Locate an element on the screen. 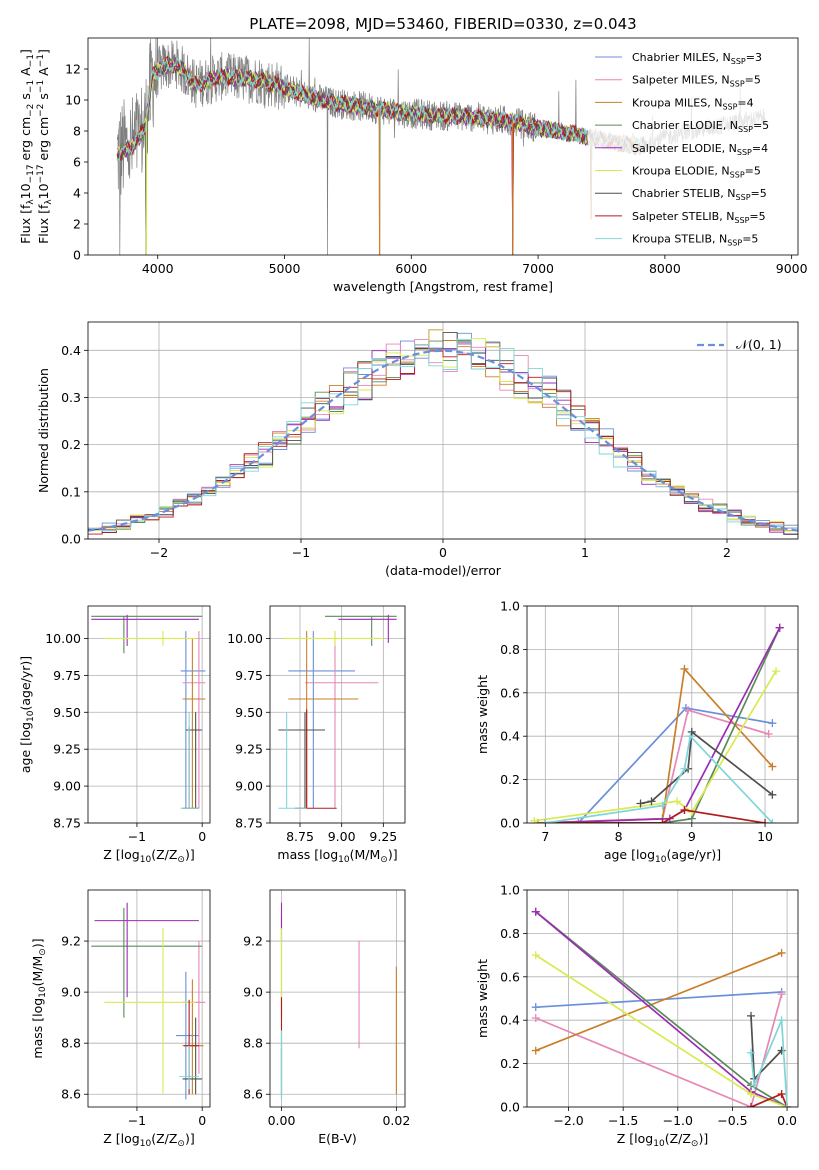 The image size is (819, 1170). y-tick-label: 0.3 is located at coordinates (71, 397).